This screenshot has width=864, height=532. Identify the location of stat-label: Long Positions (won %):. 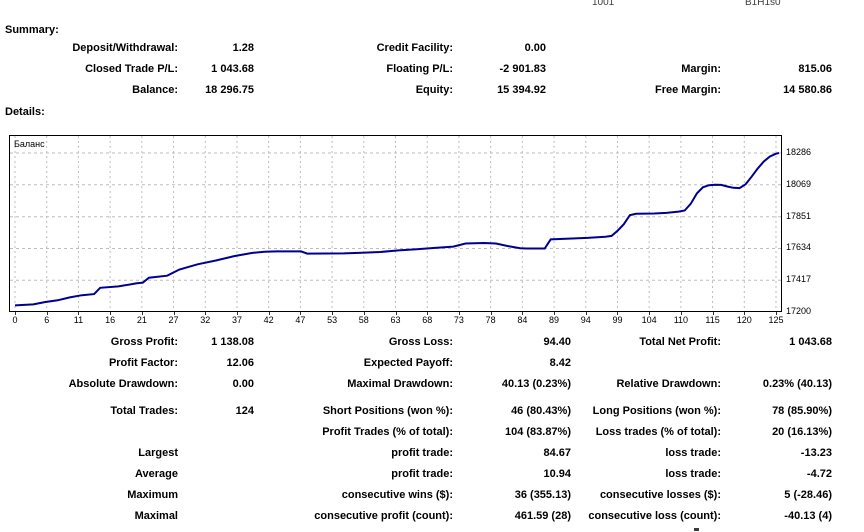
(656, 410).